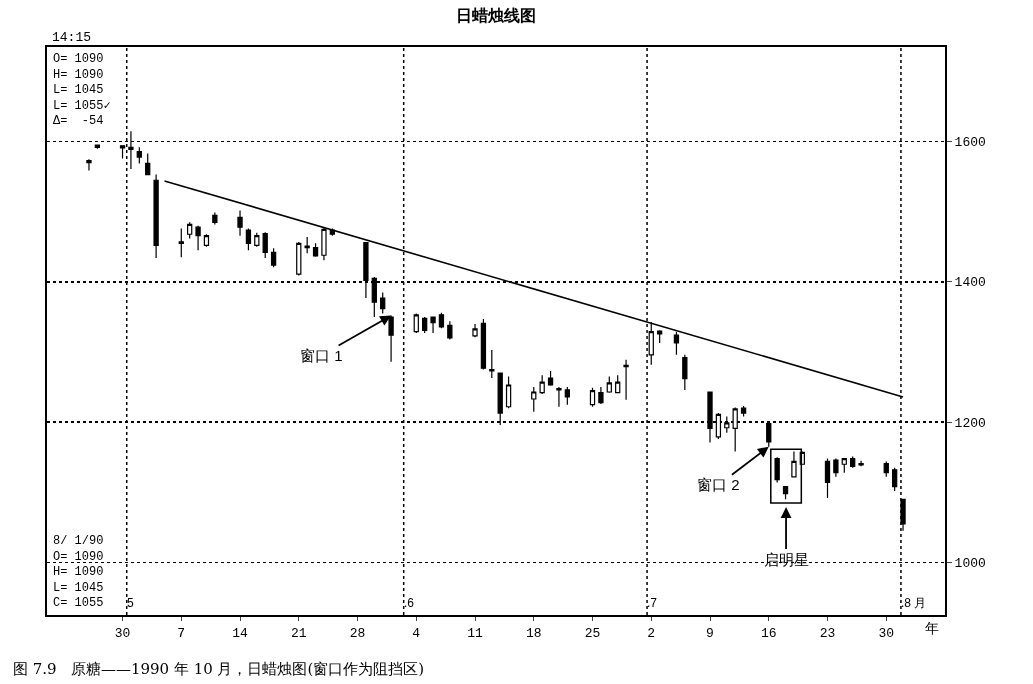 This screenshot has height=684, width=1033. Describe the element at coordinates (240, 633) in the screenshot. I see `x-tick-label: 14` at that location.